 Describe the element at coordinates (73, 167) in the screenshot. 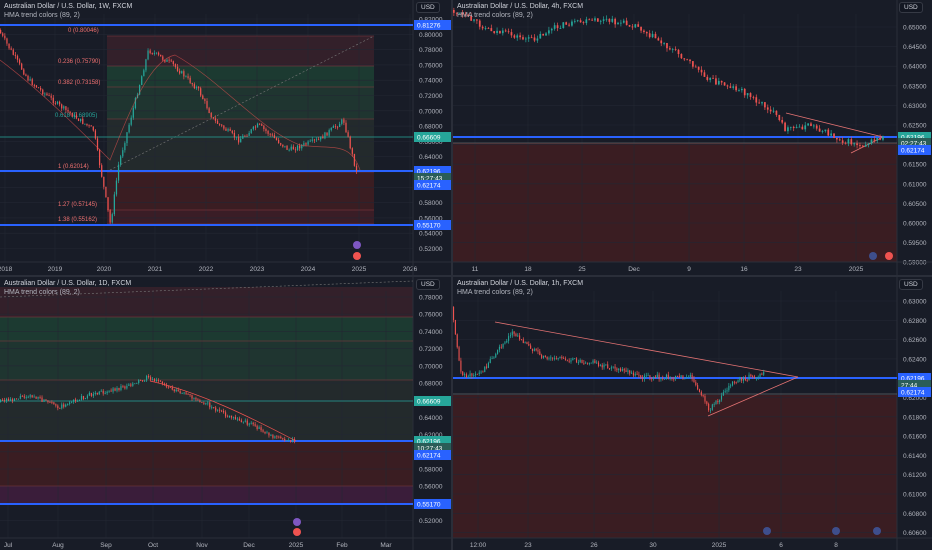

I see `fib-level-label: 1 (0.62014)` at that location.